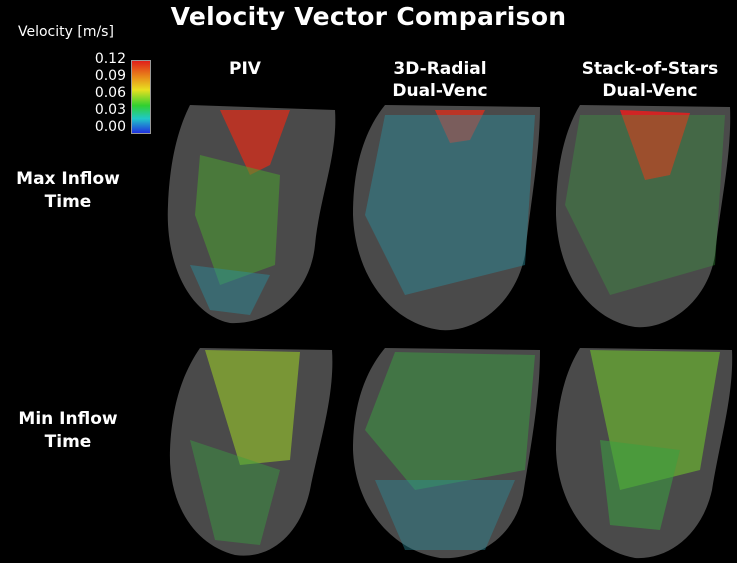 This screenshot has height=563, width=737. I want to click on colorbar, so click(141, 97).